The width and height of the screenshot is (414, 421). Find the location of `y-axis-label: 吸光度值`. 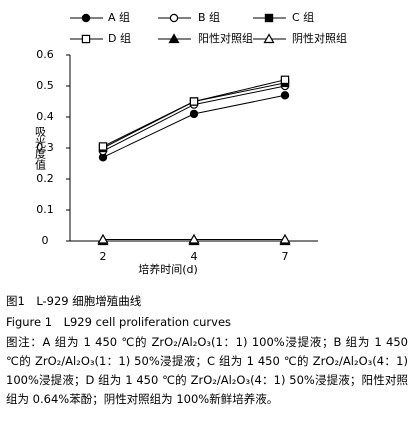

y-axis-label: 吸光度值 is located at coordinates (40, 148).